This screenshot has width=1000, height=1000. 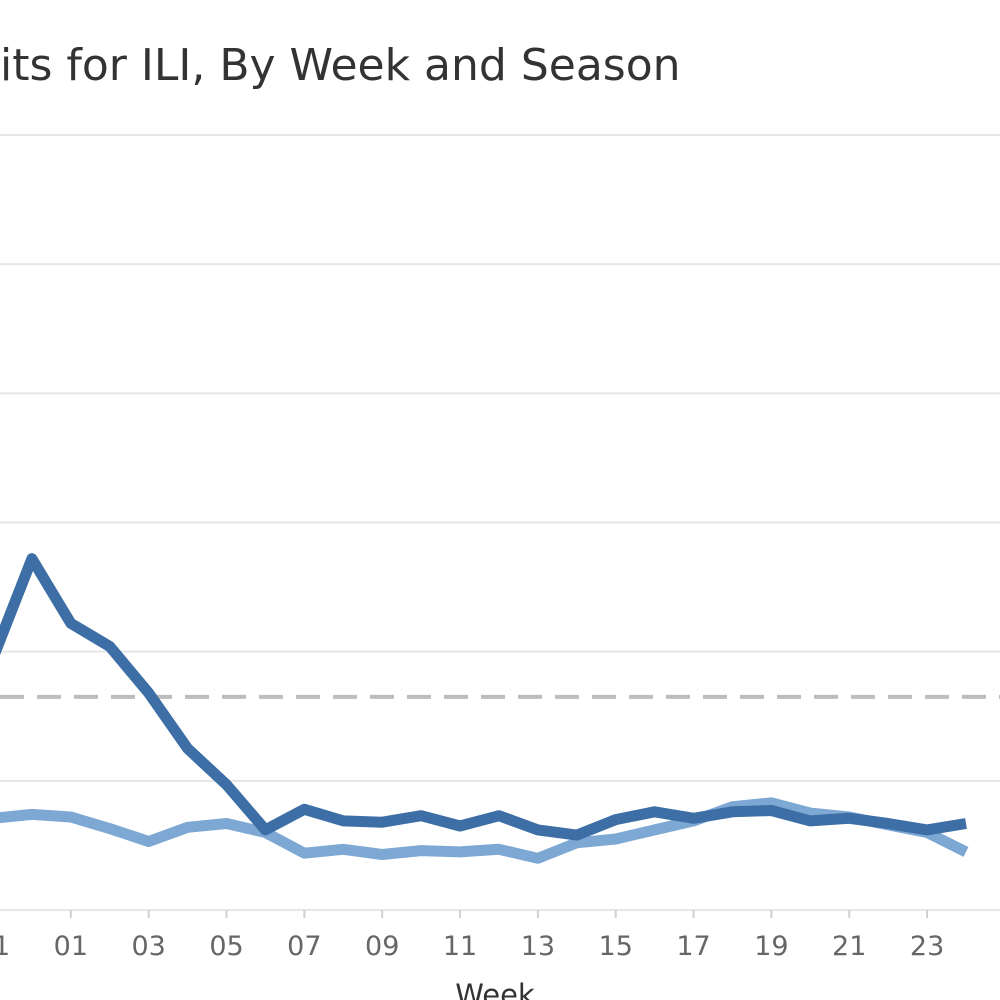 I want to click on x-tick-label: 13, so click(x=538, y=946).